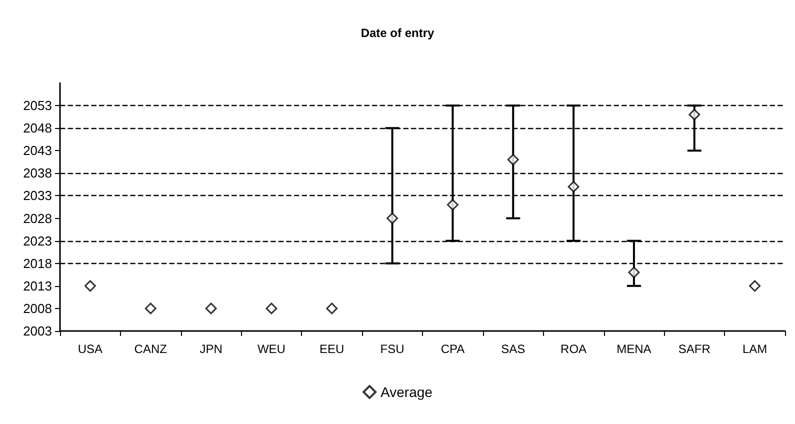 The height and width of the screenshot is (424, 795). Describe the element at coordinates (37, 150) in the screenshot. I see `y-tick-label: 2043` at that location.